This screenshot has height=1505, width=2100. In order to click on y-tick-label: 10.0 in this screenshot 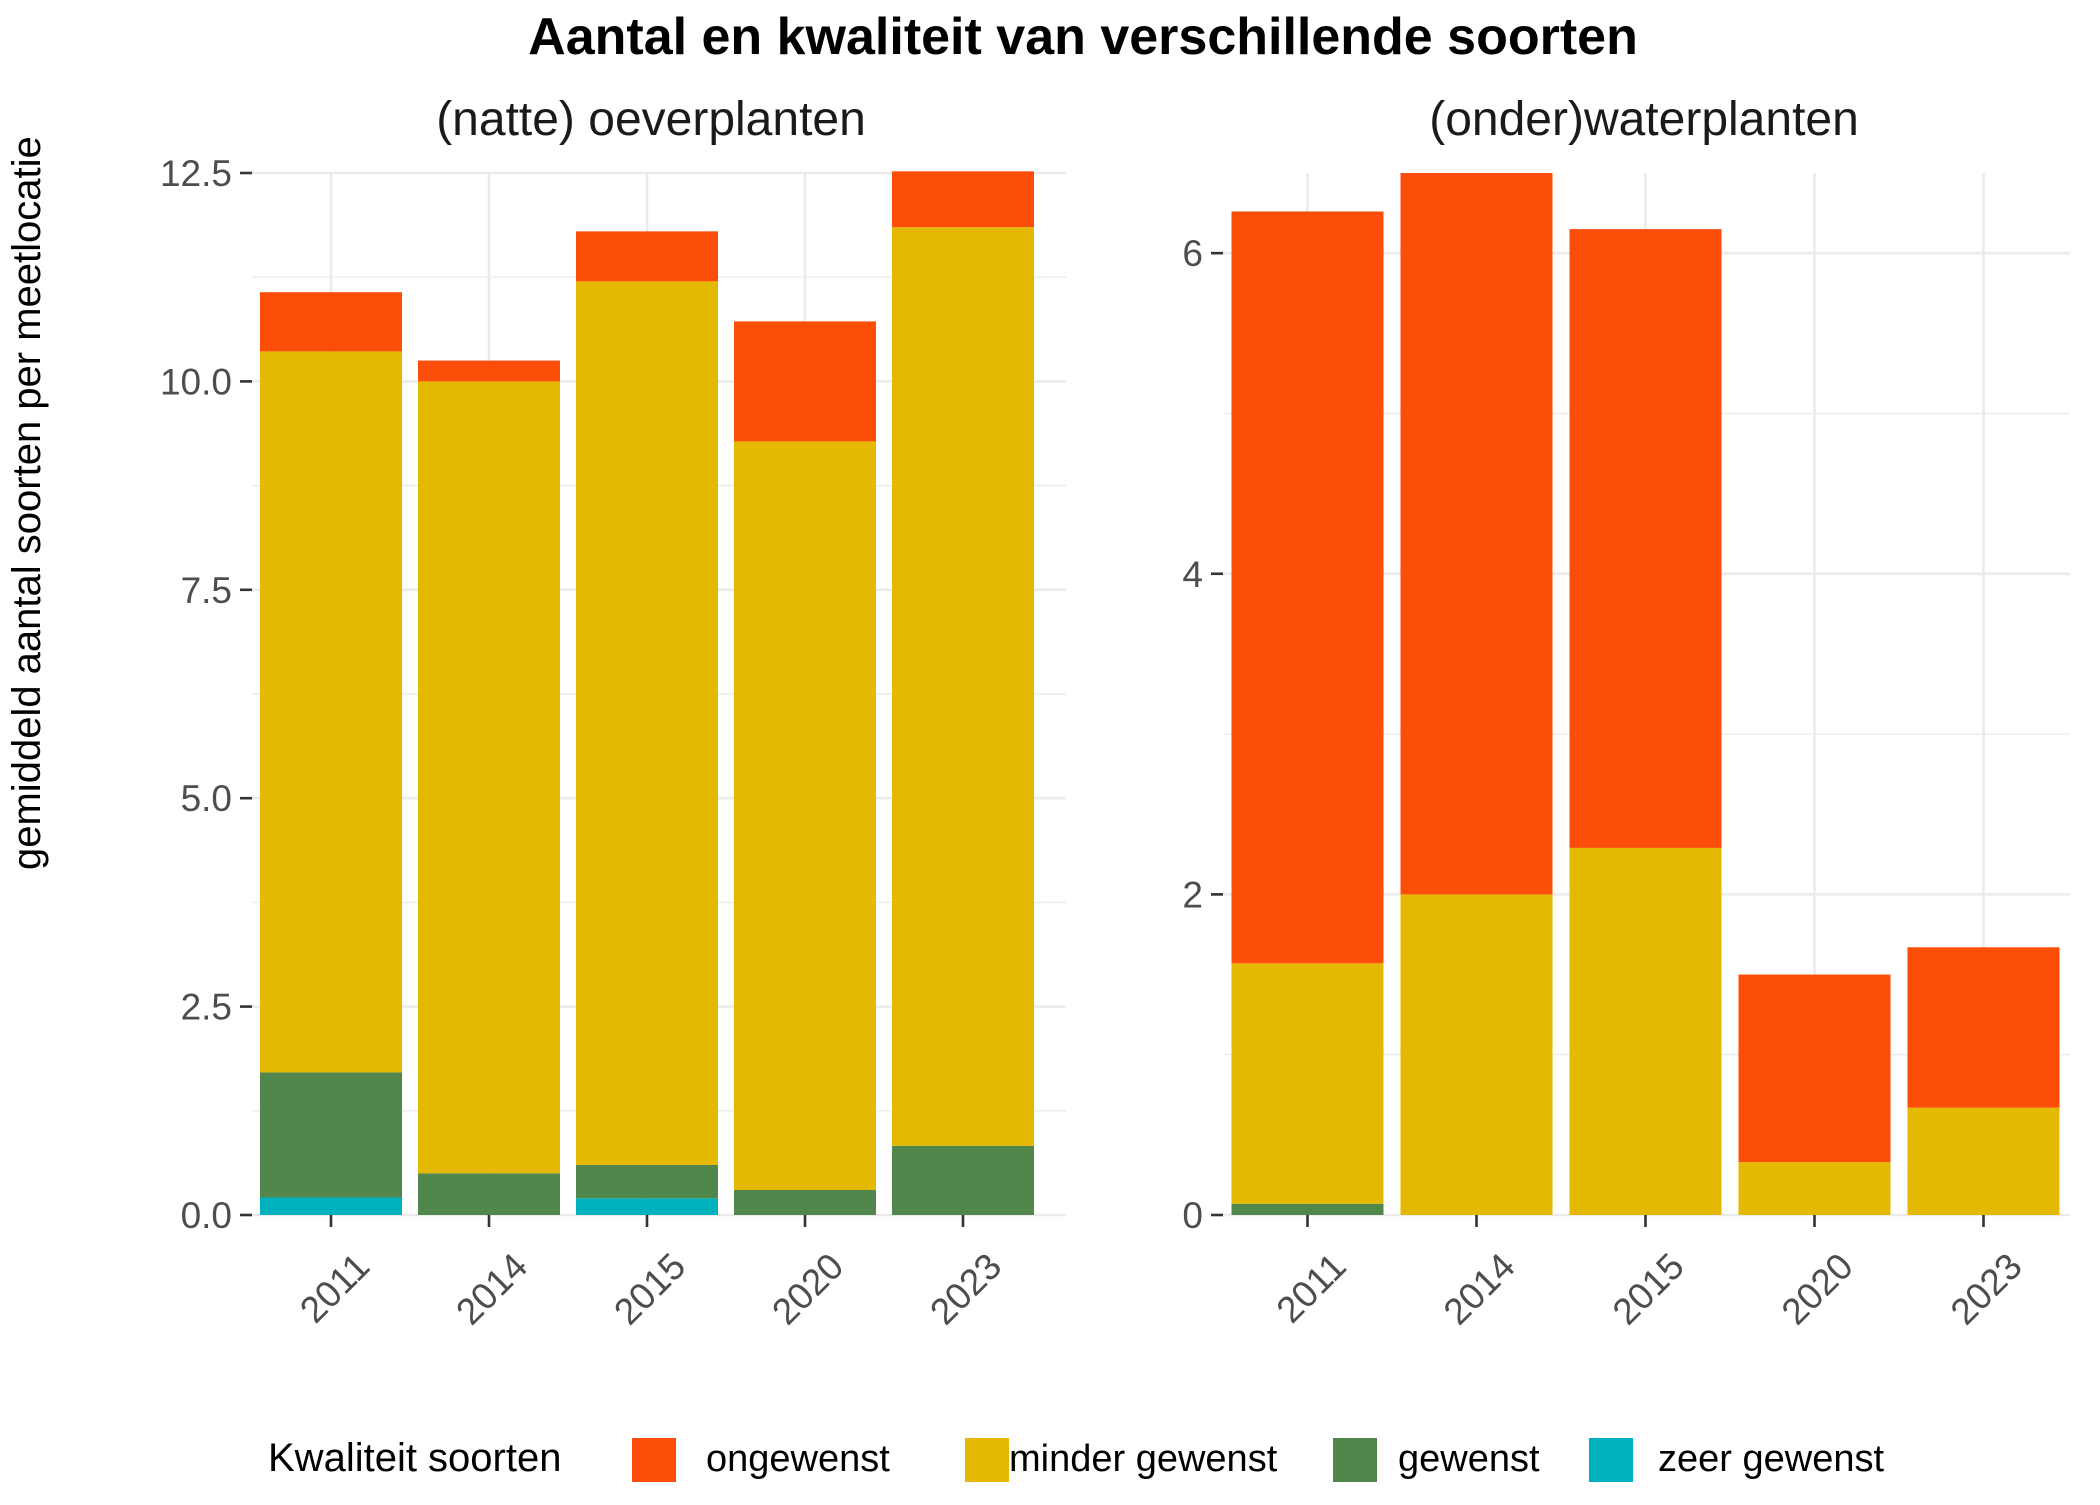, I will do `click(196, 381)`.